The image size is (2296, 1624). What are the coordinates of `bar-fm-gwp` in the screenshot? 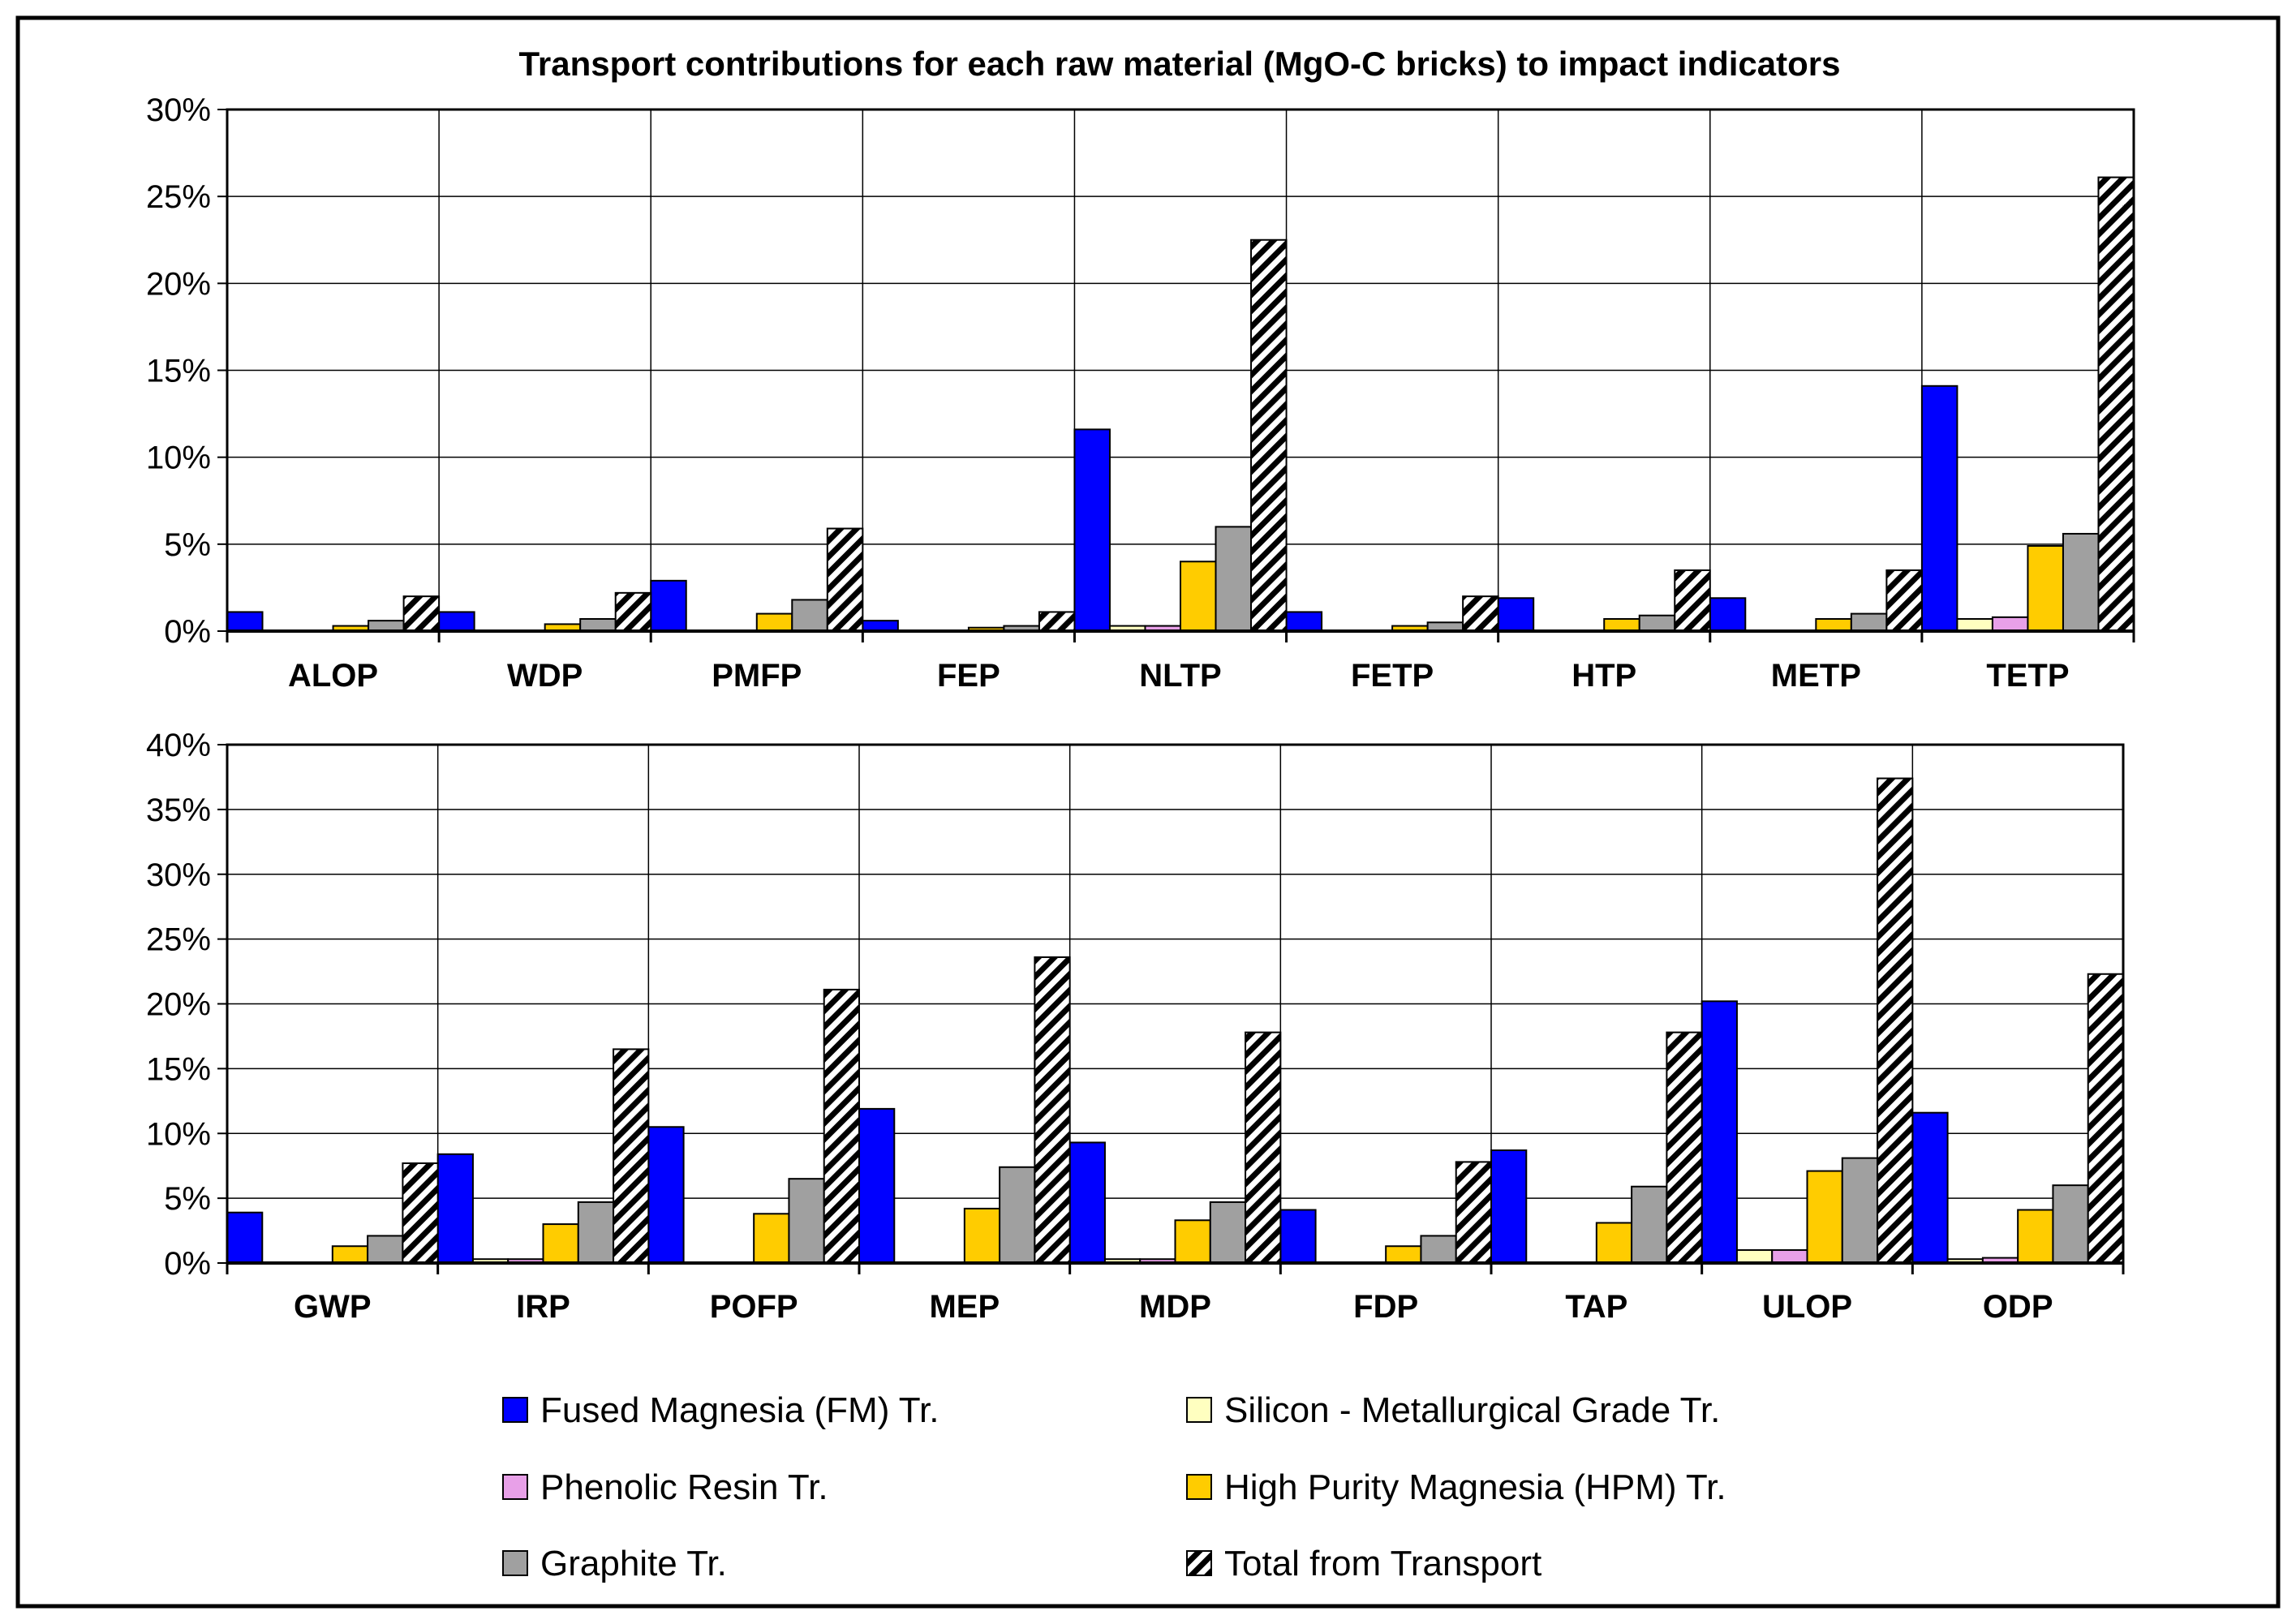 It's located at (245, 1238).